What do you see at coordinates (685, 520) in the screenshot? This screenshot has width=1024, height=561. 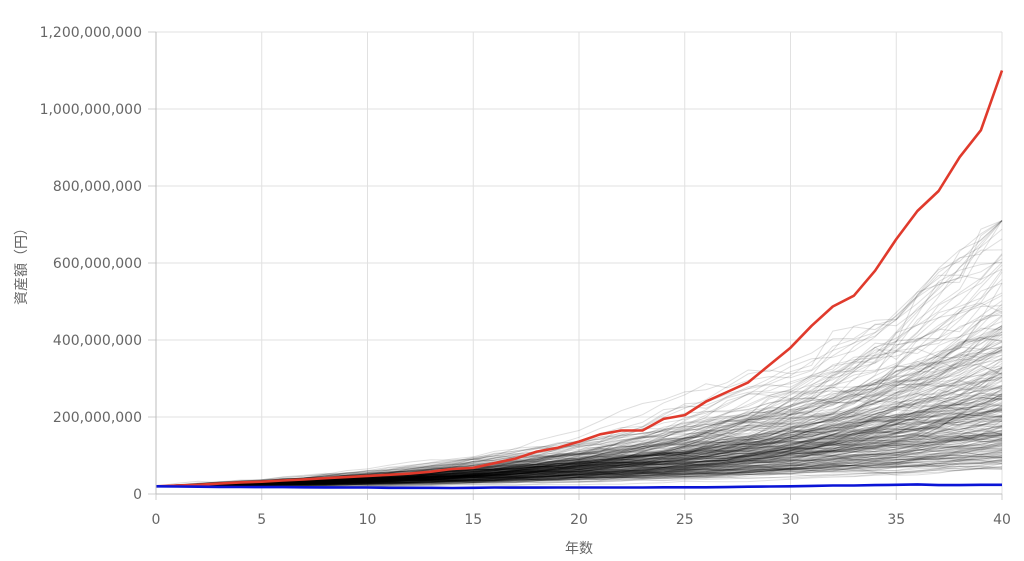 I see `x-tick-label: 25` at bounding box center [685, 520].